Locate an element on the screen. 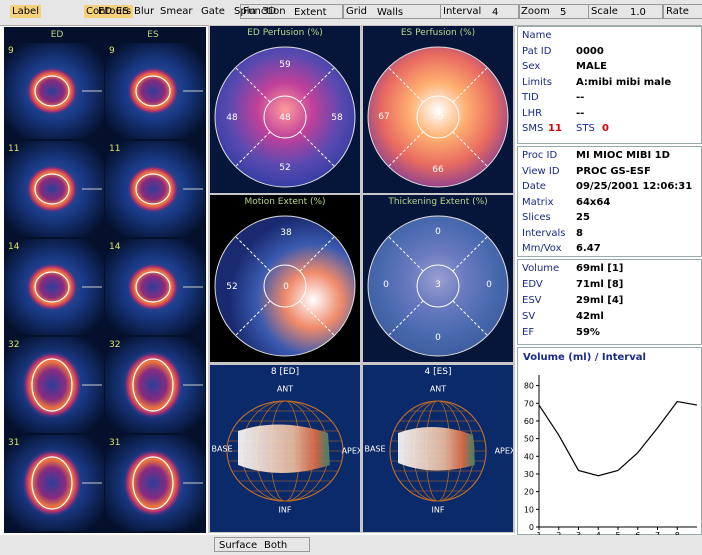 The image size is (702, 555). polar-value: 48 is located at coordinates (285, 118).